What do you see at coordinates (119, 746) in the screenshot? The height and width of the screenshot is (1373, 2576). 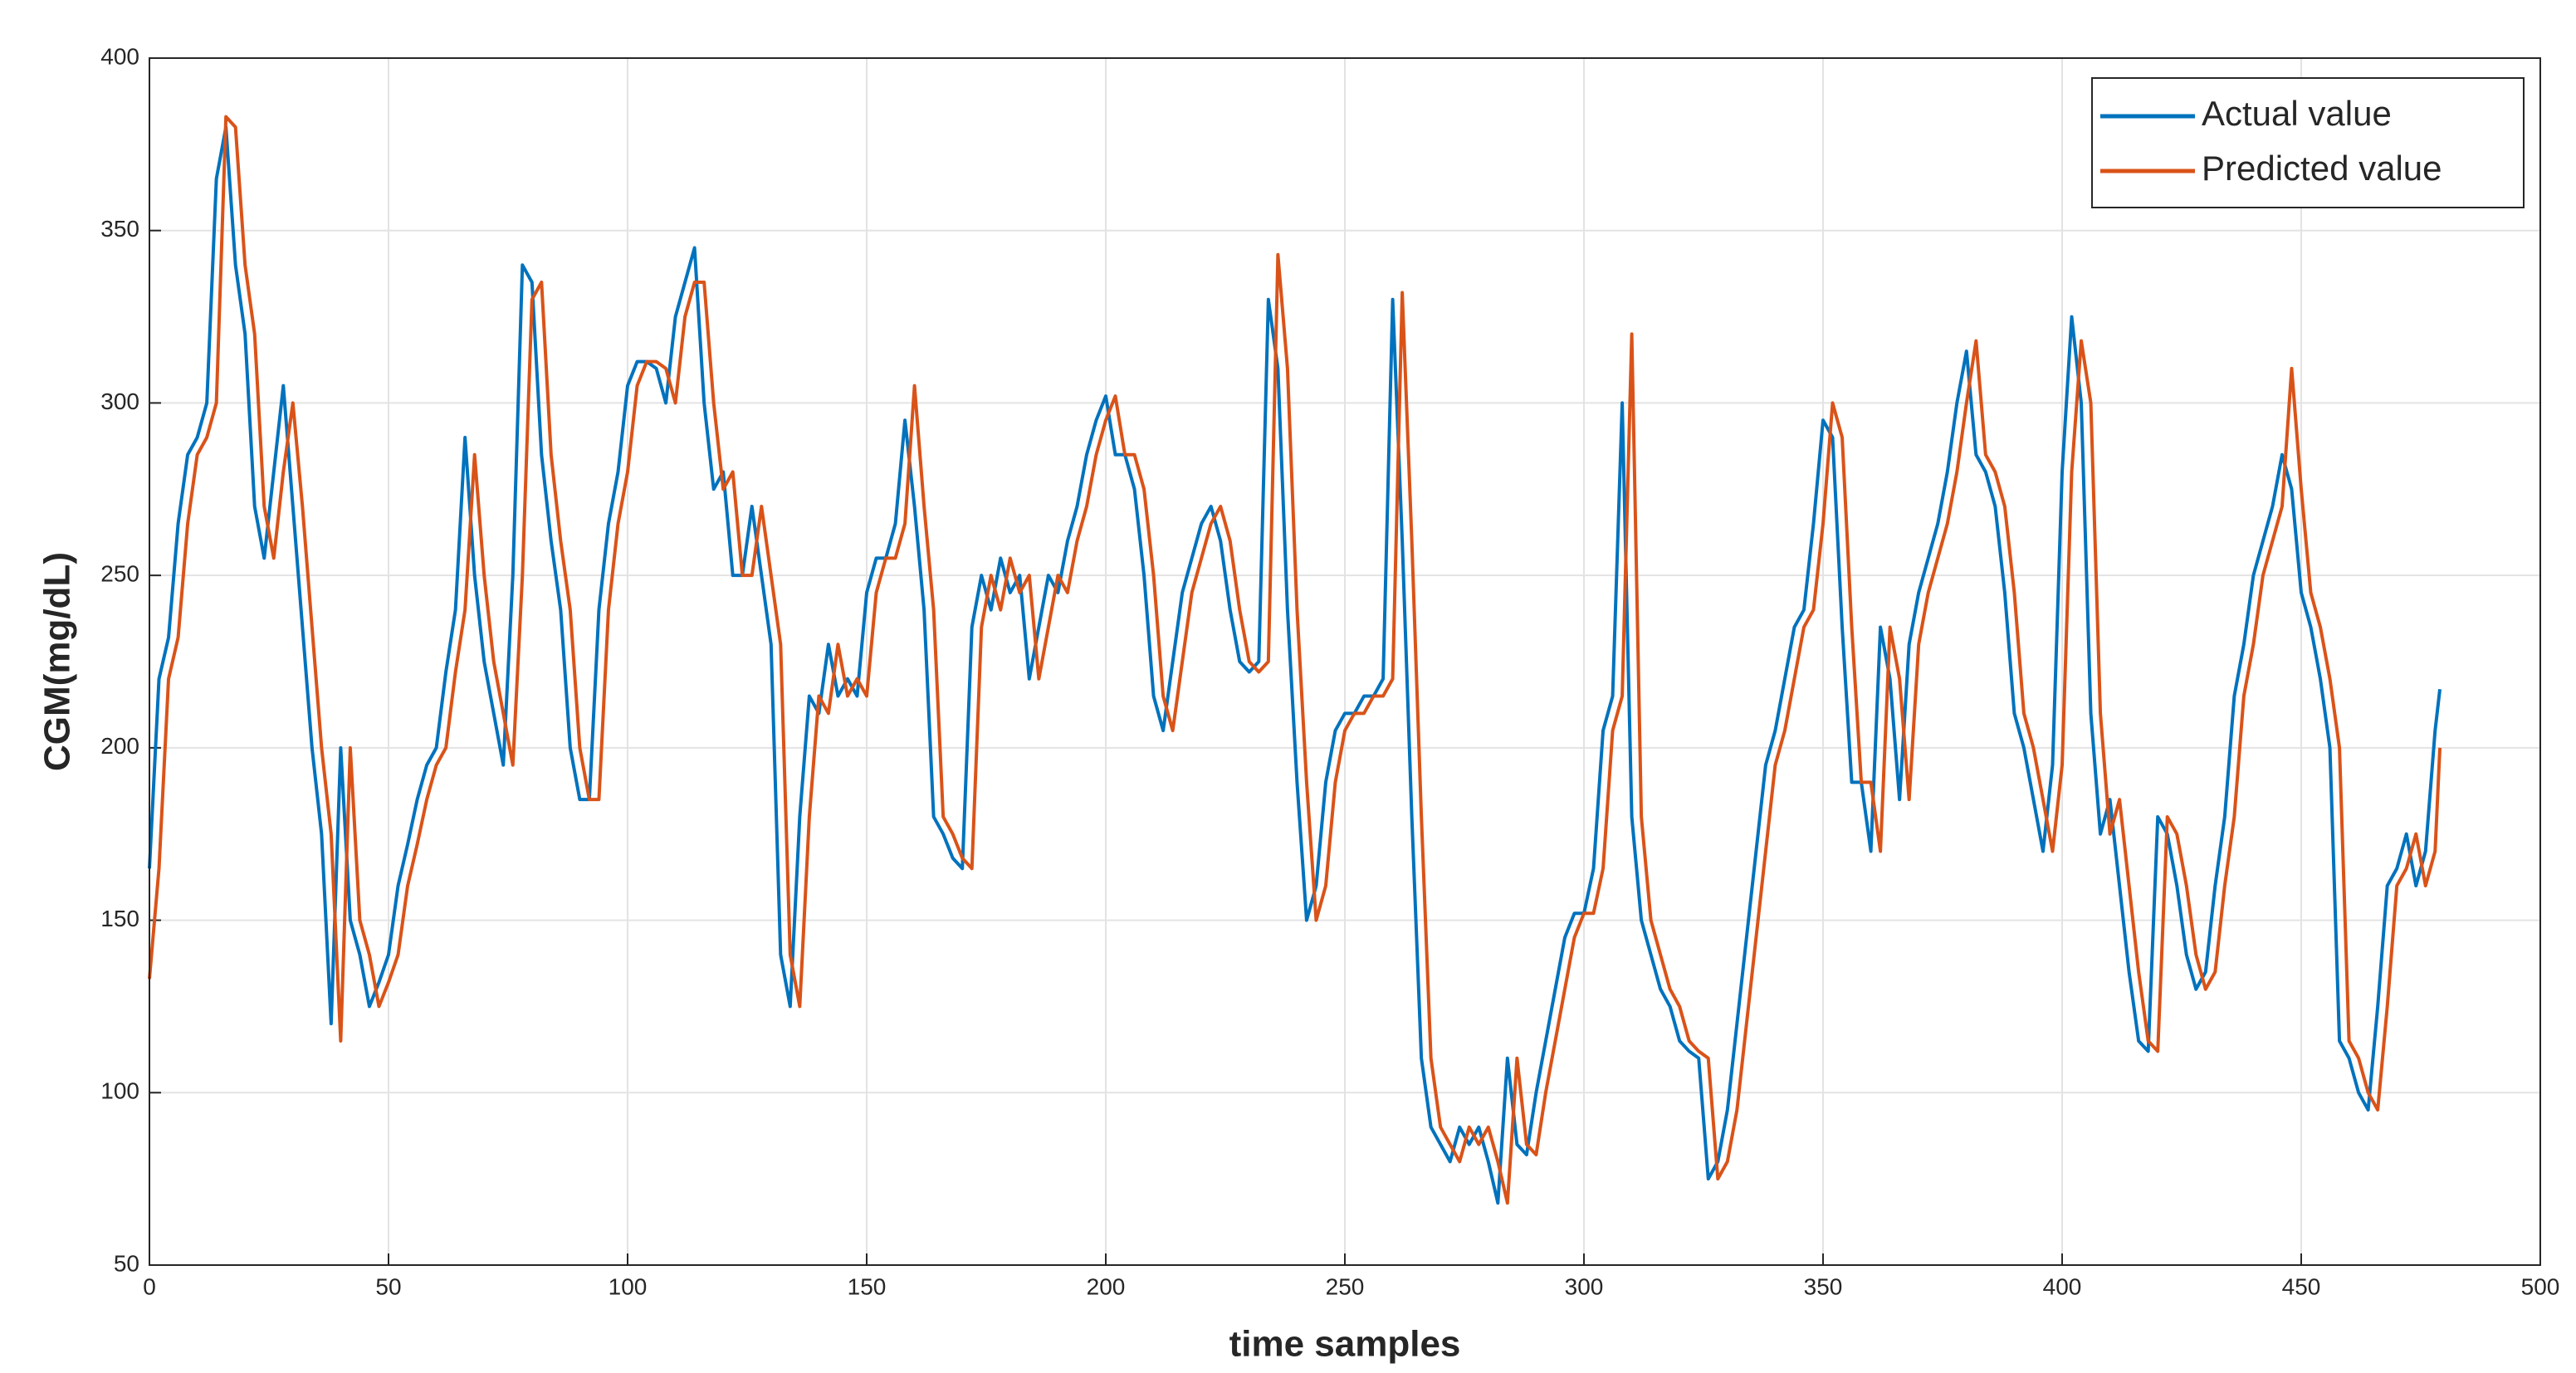 I see `y-tick-label: 200` at bounding box center [119, 746].